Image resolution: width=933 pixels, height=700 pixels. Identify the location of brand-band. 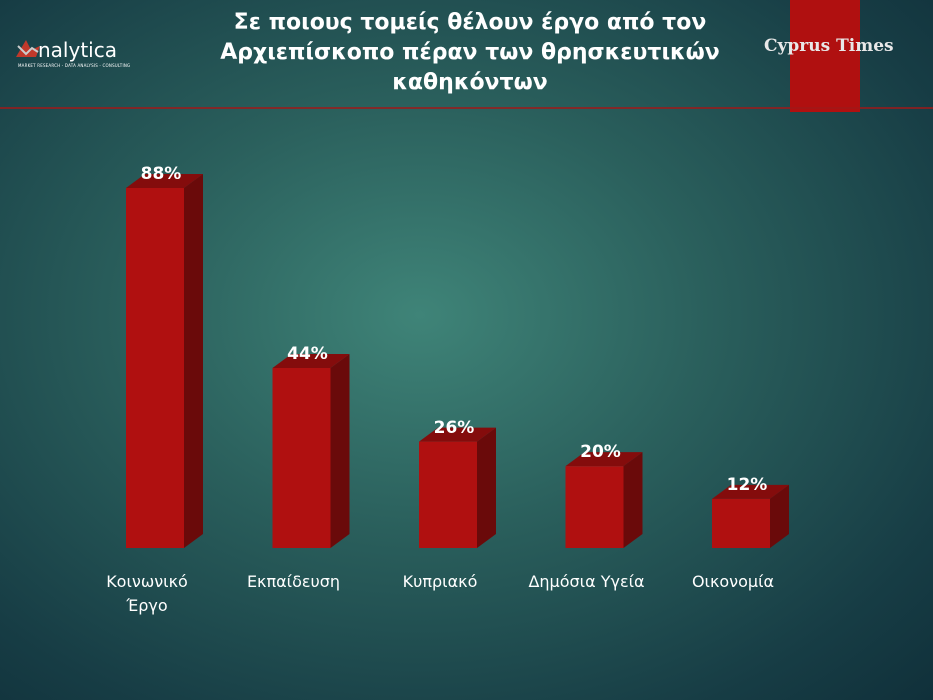
(825, 56).